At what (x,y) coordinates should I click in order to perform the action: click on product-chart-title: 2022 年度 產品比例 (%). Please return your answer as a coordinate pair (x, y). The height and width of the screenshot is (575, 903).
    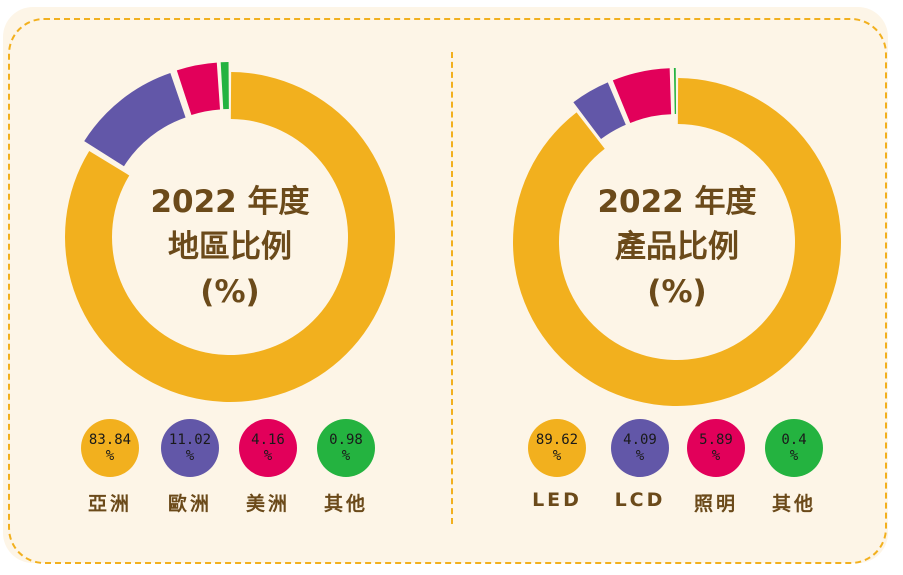
    Looking at the image, I should click on (677, 247).